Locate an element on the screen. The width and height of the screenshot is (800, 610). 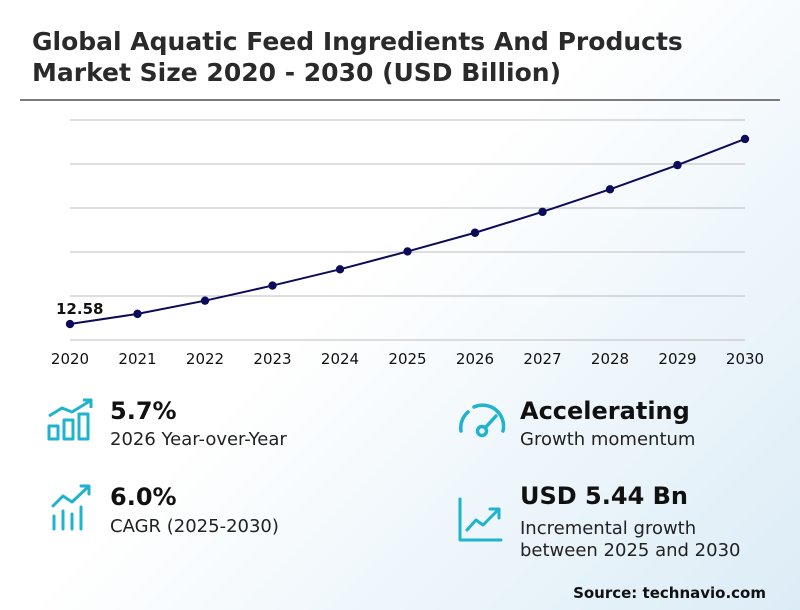
data-point-2023 is located at coordinates (272, 285).